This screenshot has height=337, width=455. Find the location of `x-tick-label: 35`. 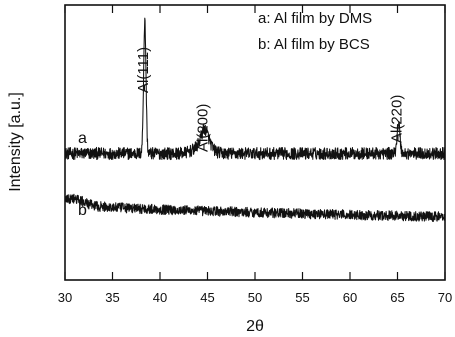

x-tick-label: 35 is located at coordinates (112, 297).